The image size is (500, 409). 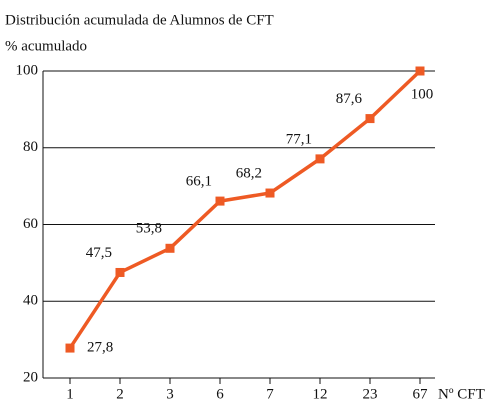 What do you see at coordinates (422, 94) in the screenshot?
I see `data-label: 100` at bounding box center [422, 94].